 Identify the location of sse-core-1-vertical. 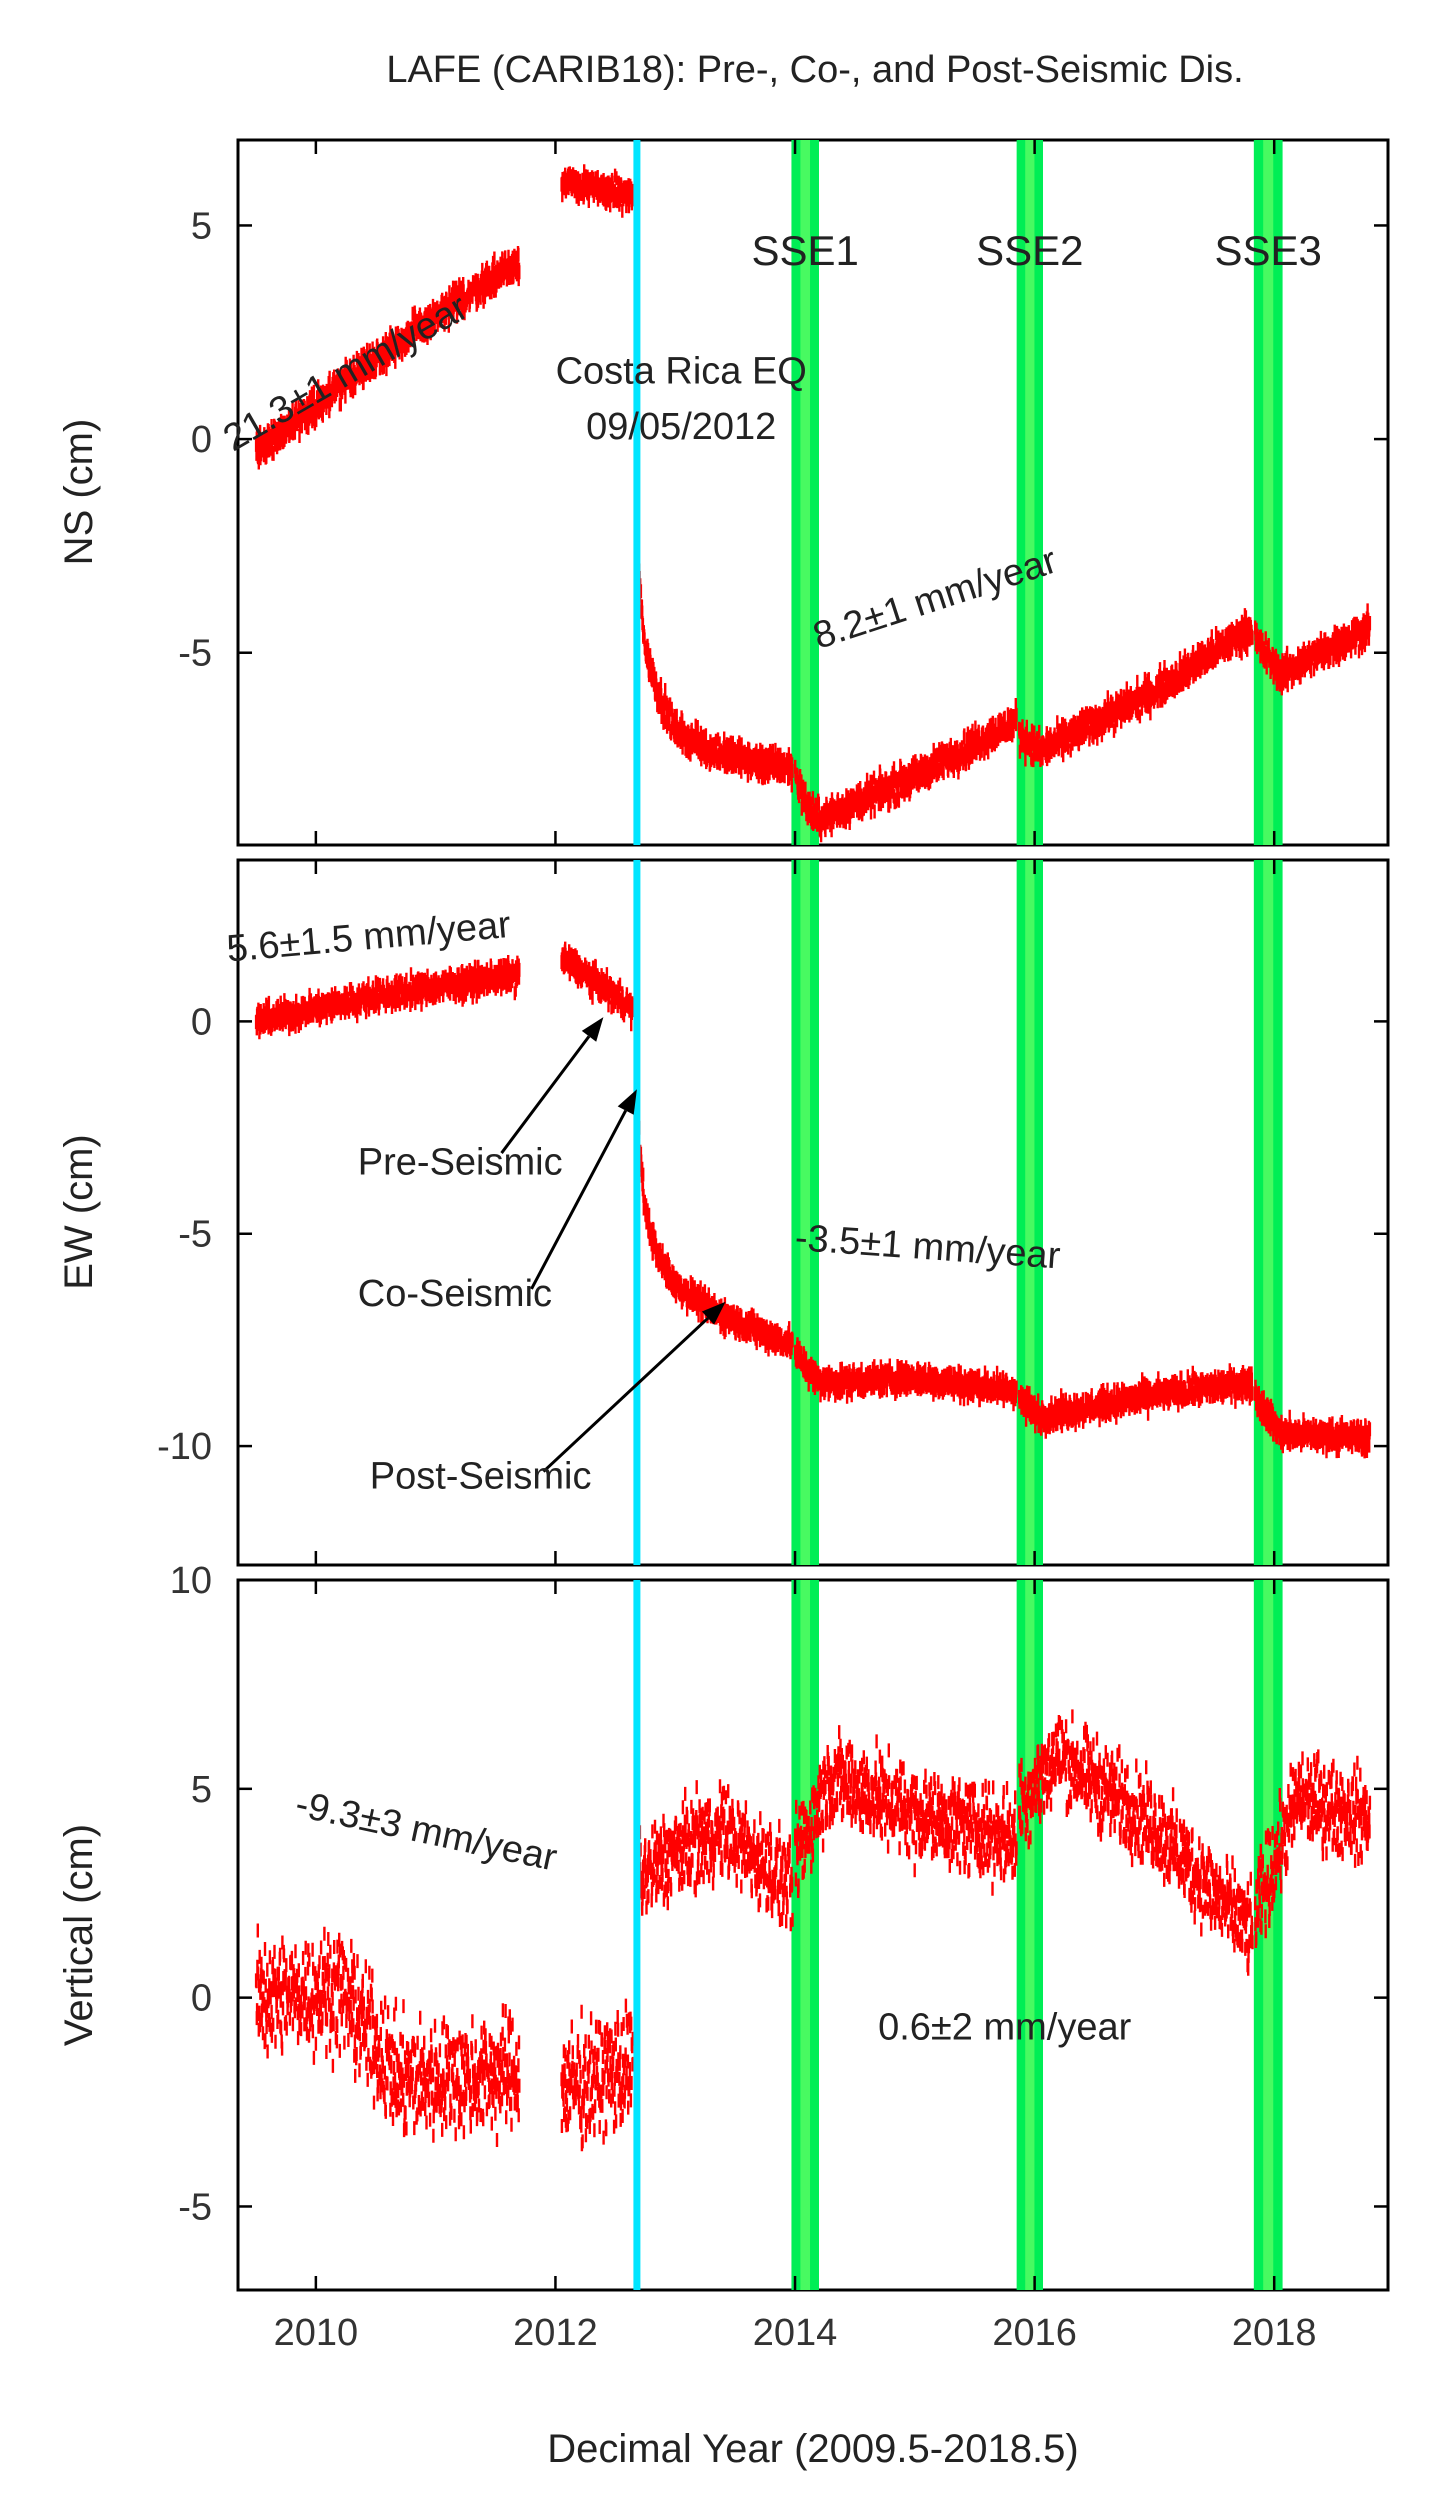
(805, 1935).